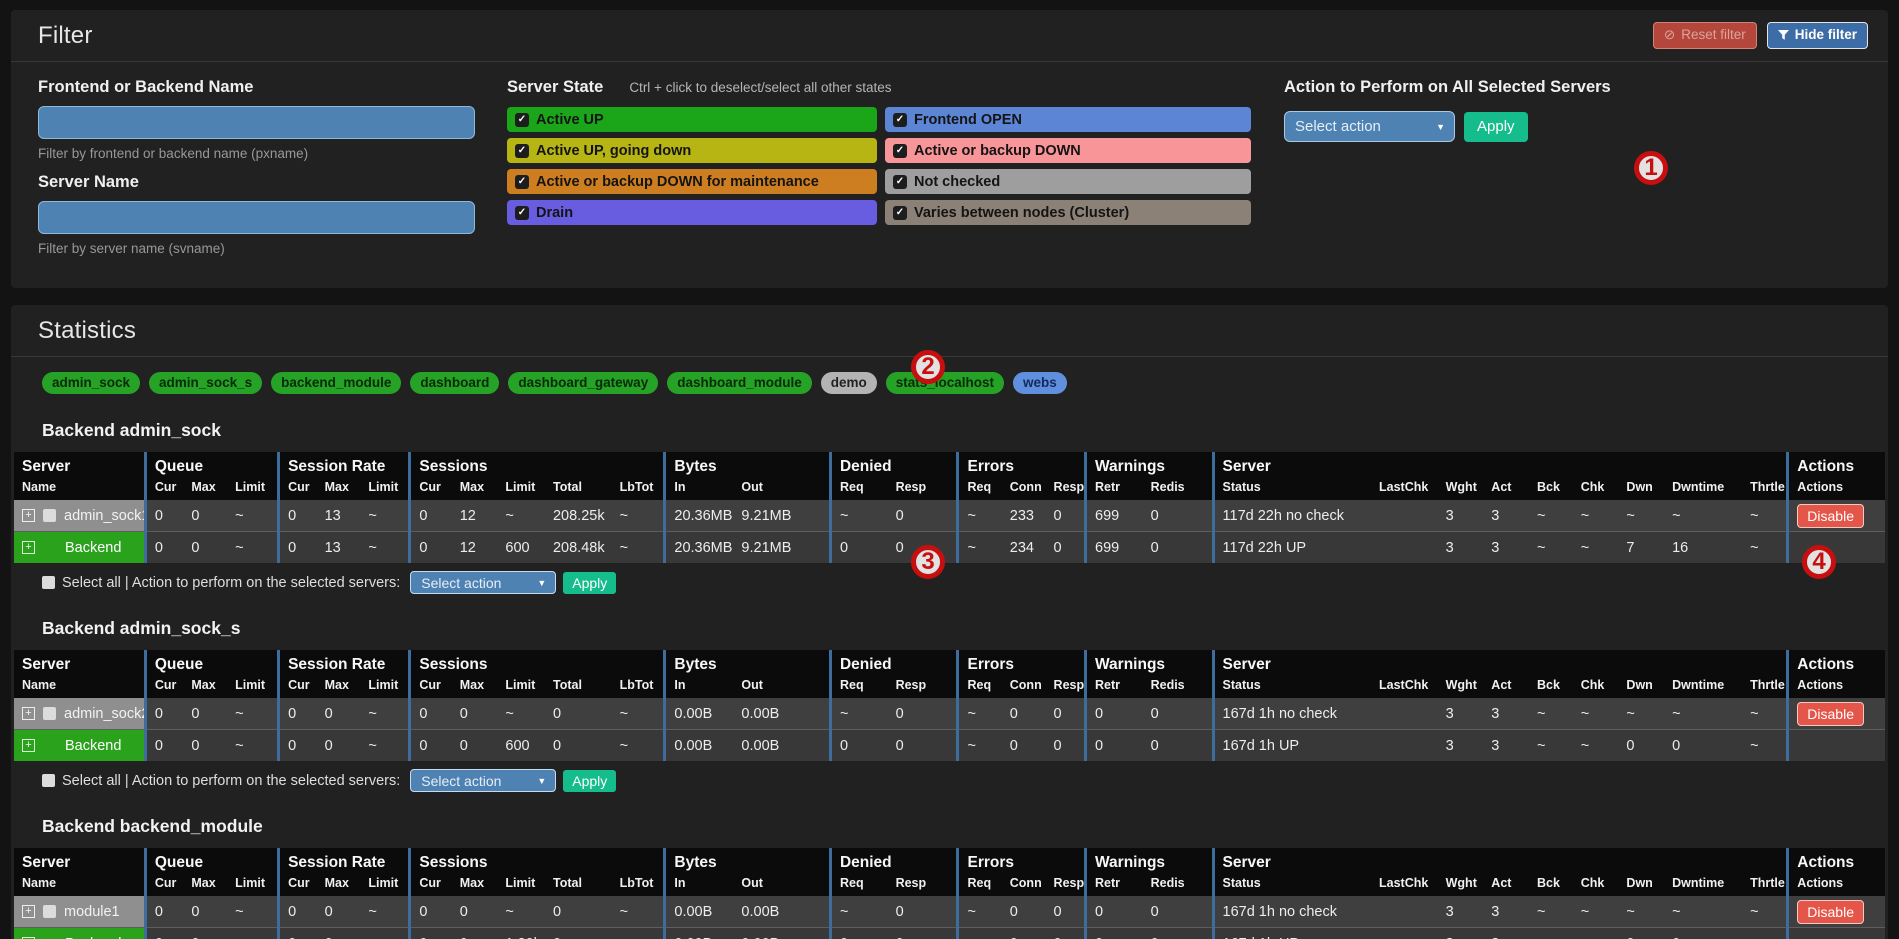  I want to click on stat-cell: 9.21MB, so click(782, 547).